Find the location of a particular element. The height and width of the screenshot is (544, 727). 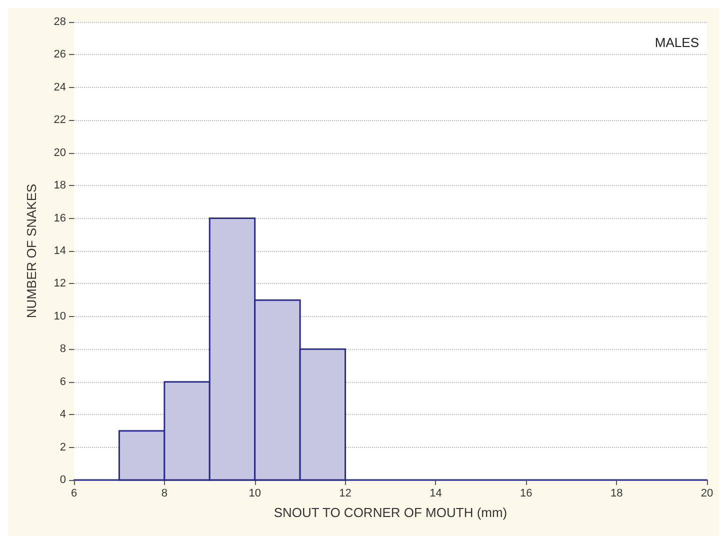

y-tick-label: 10 is located at coordinates (60, 316).